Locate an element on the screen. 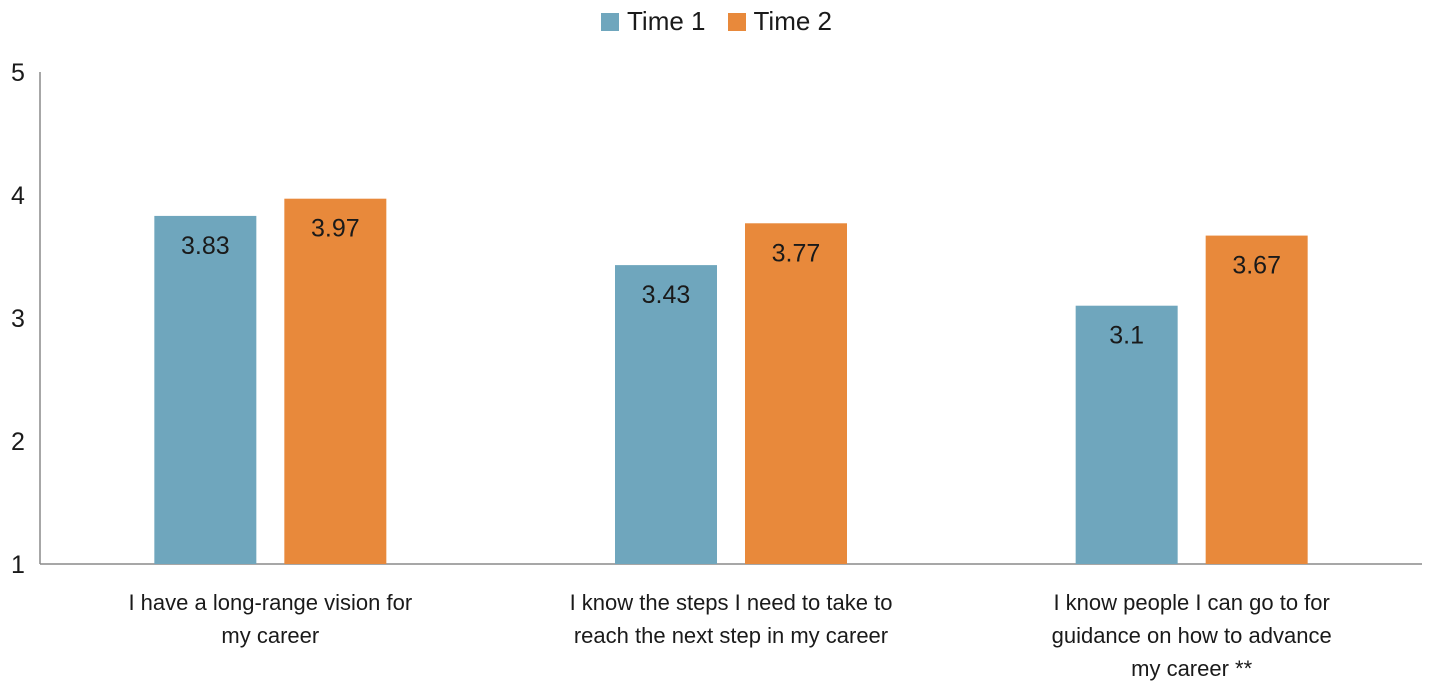 This screenshot has height=685, width=1433. legend: Time 1 Time 2 is located at coordinates (716, 21).